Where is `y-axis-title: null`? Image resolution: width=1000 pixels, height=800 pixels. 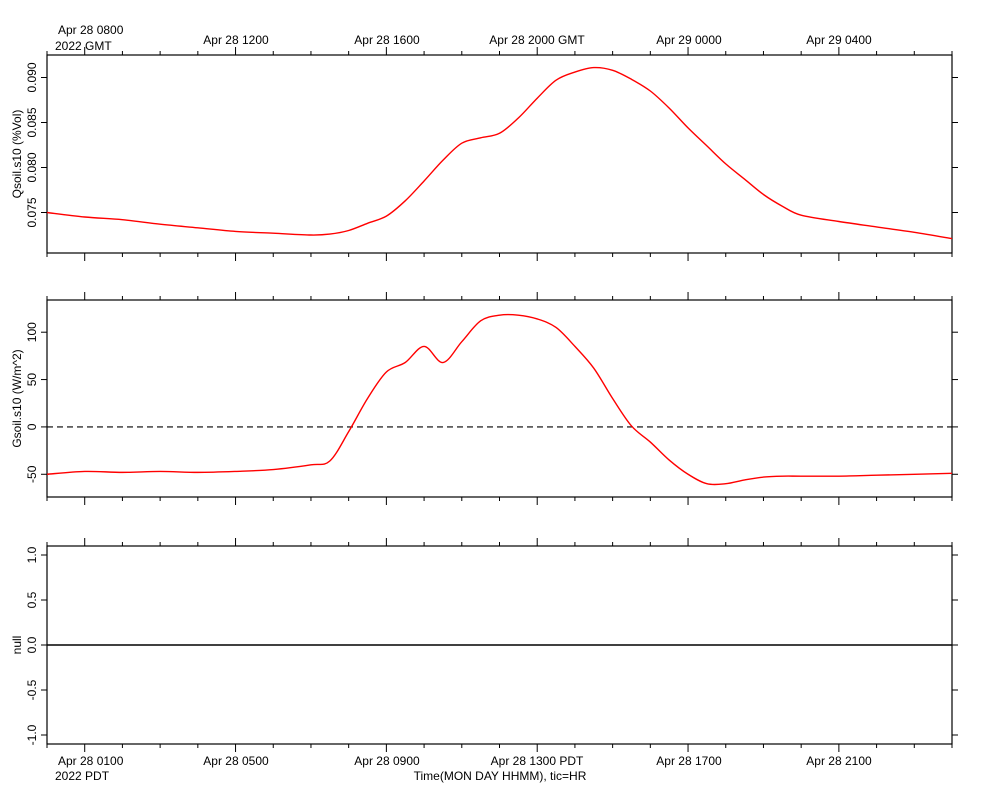
y-axis-title: null is located at coordinates (17, 645).